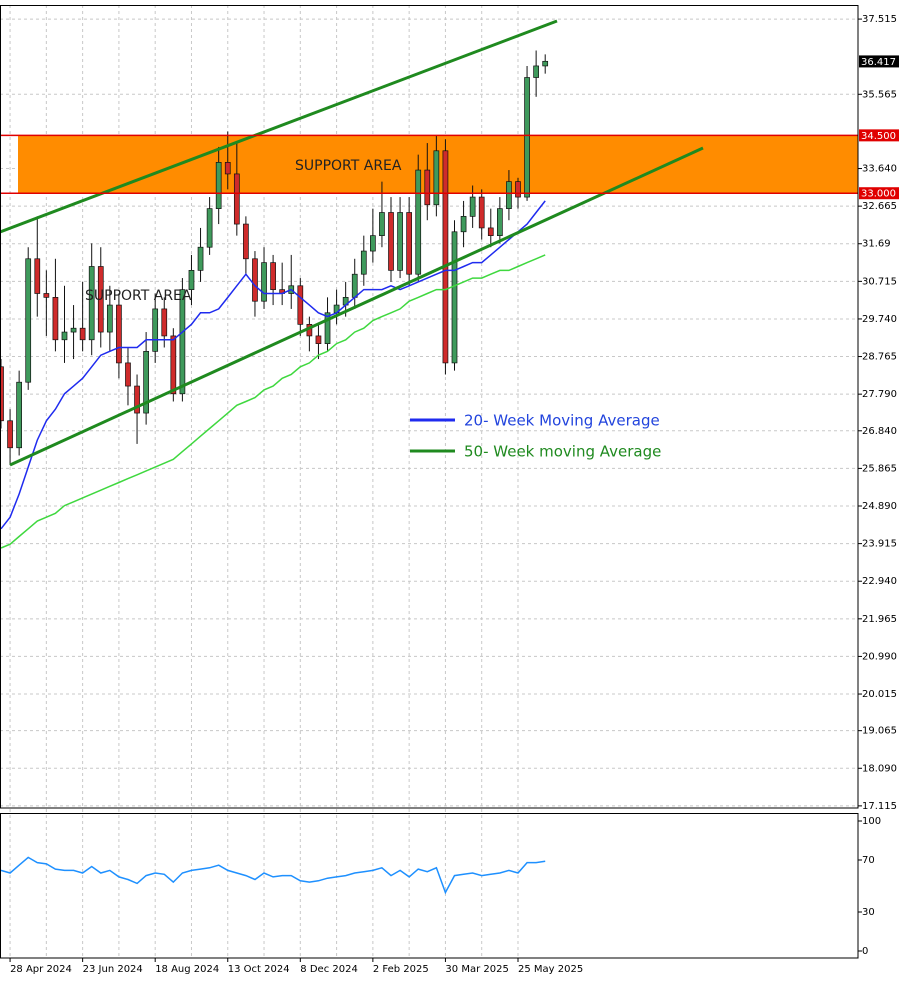 This screenshot has height=982, width=900. I want to click on y-tick-label: 23.915, so click(879, 544).